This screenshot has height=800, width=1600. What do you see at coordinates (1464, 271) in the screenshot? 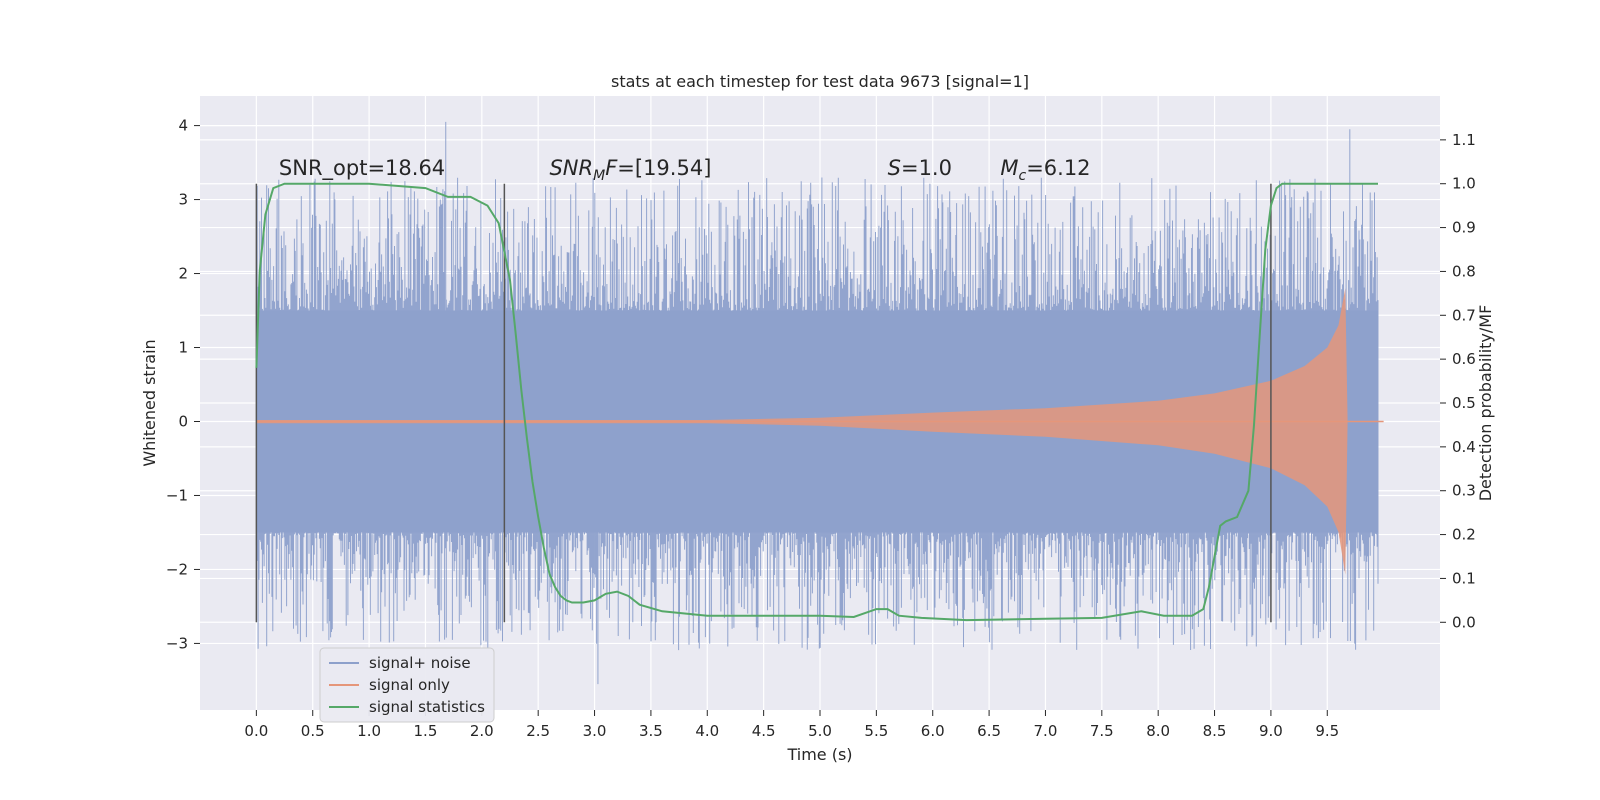
I see `right-y-tick-label-8: 0.8` at bounding box center [1464, 271].